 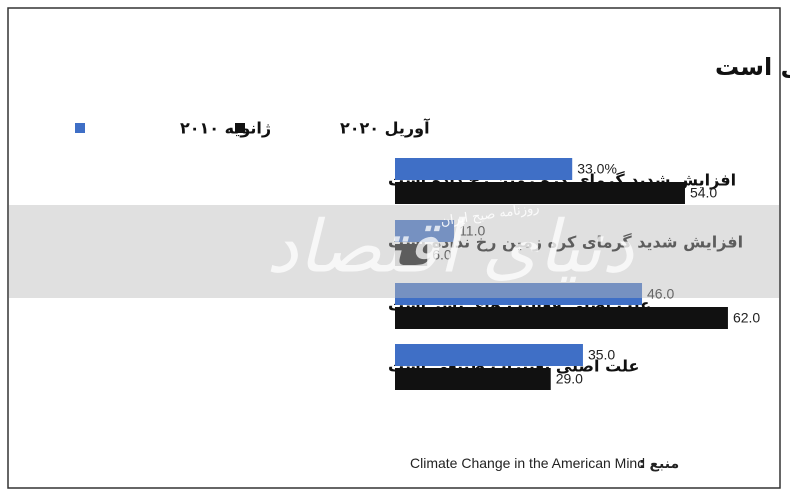 I want to click on value-label: 6.0, so click(x=442, y=255).